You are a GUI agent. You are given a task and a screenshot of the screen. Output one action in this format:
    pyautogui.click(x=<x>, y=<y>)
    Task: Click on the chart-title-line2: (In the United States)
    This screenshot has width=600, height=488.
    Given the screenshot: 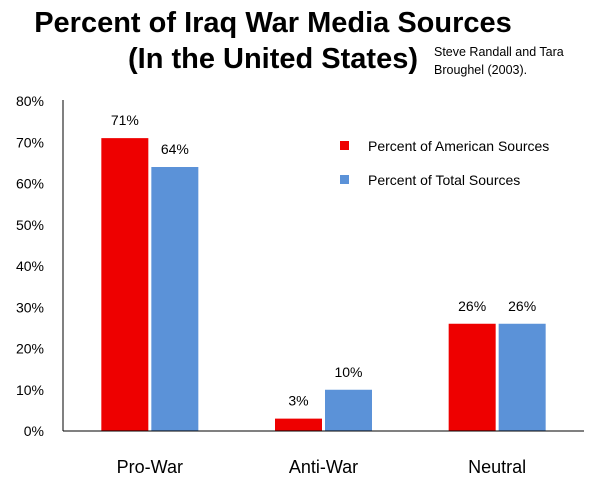 What is the action you would take?
    pyautogui.click(x=273, y=59)
    